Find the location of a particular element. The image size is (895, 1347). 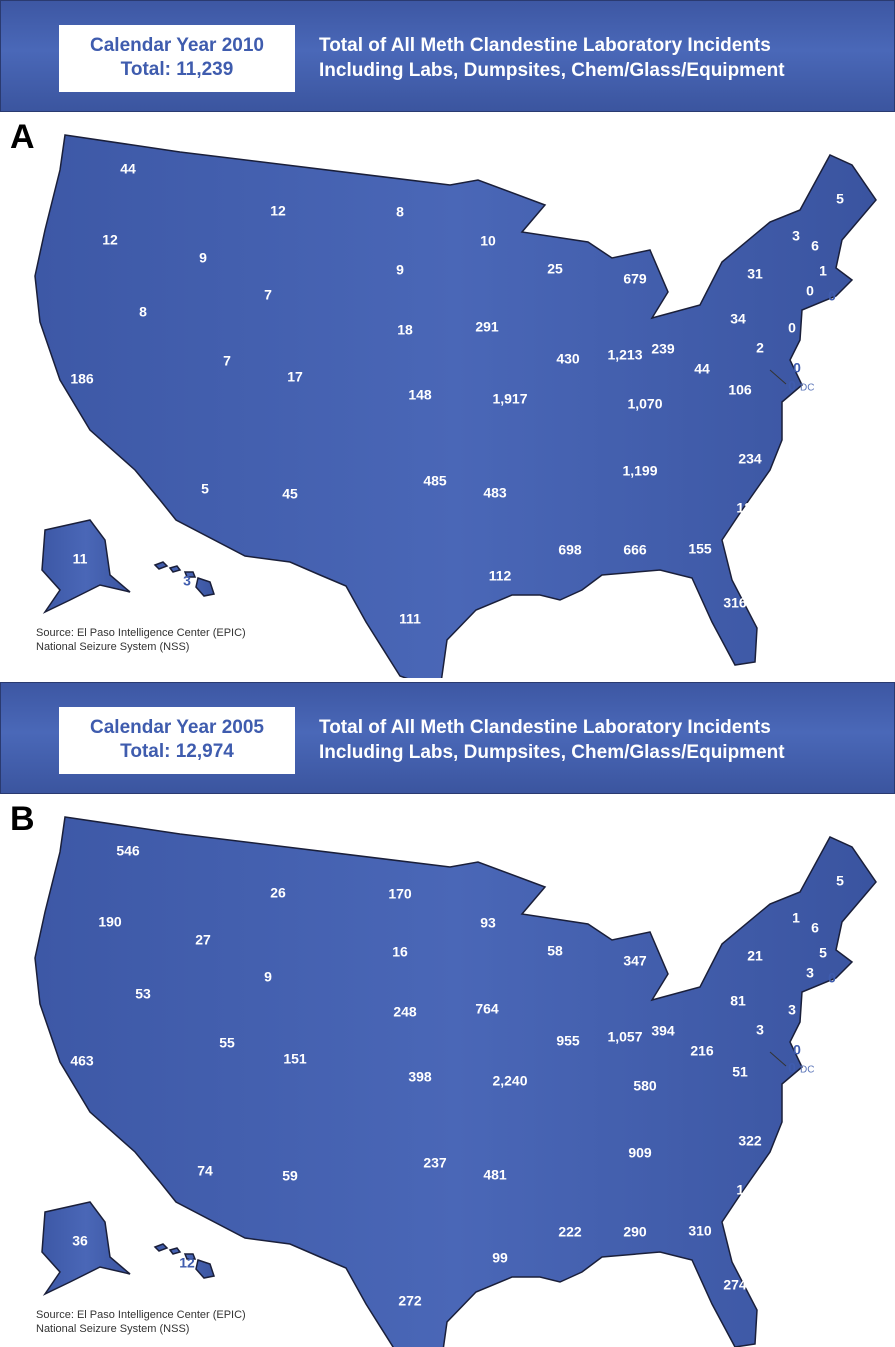

state-value-nh: 6 is located at coordinates (815, 928).